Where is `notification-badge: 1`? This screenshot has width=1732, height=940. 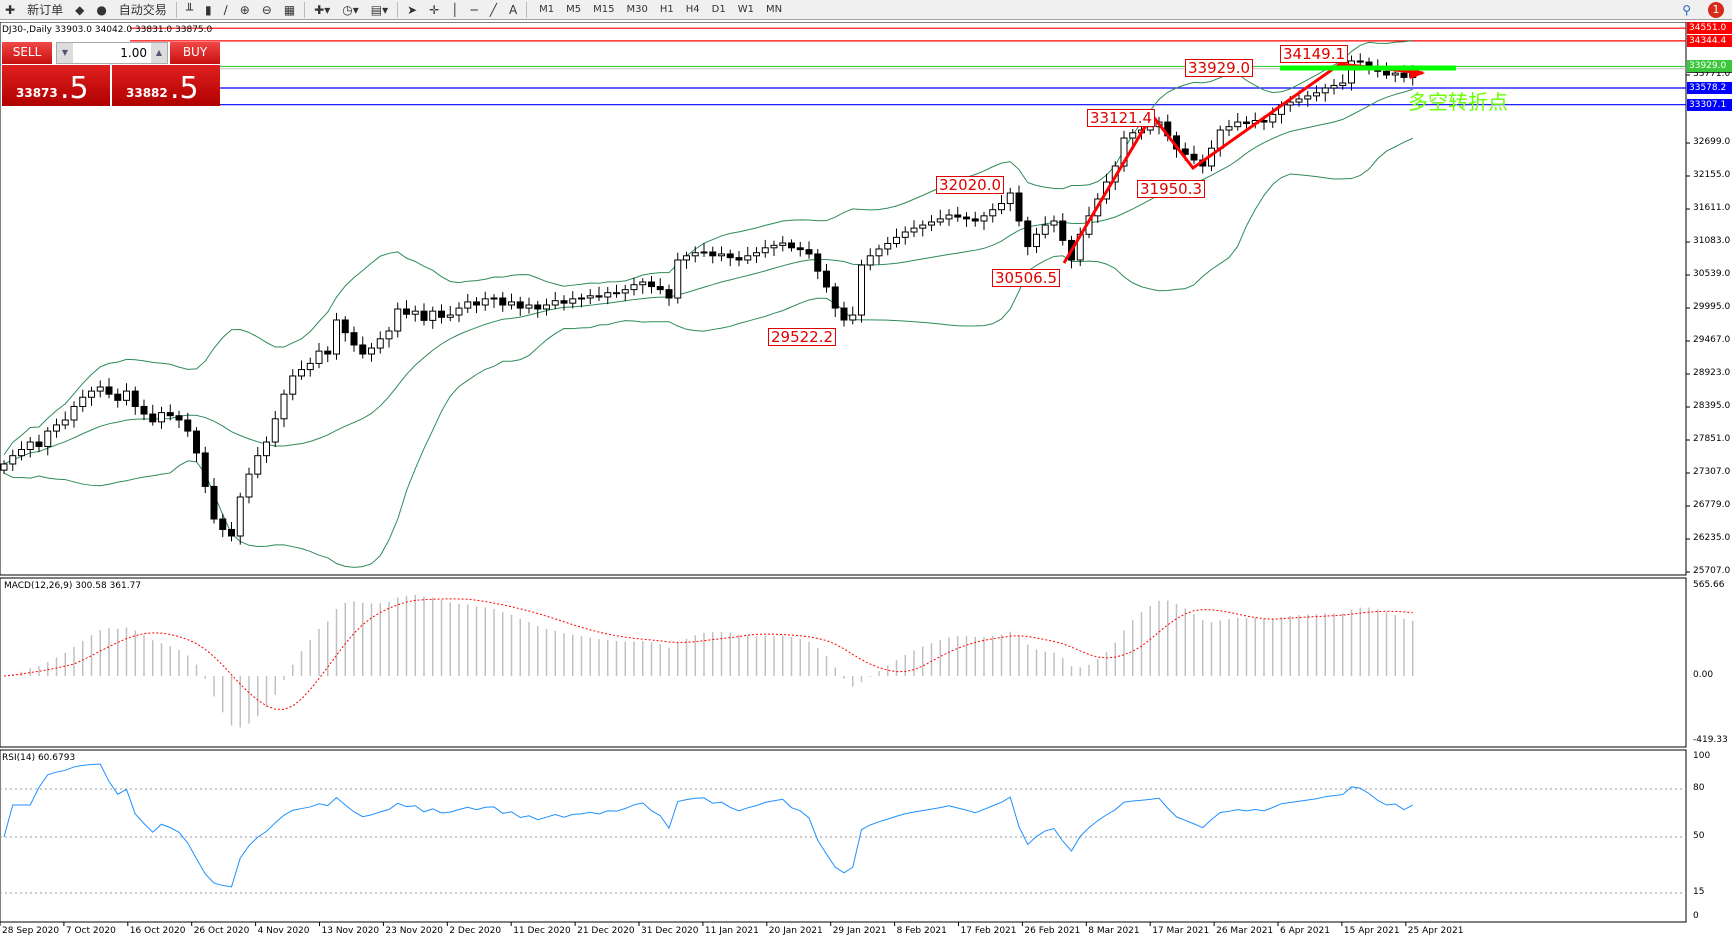
notification-badge: 1 is located at coordinates (1716, 10).